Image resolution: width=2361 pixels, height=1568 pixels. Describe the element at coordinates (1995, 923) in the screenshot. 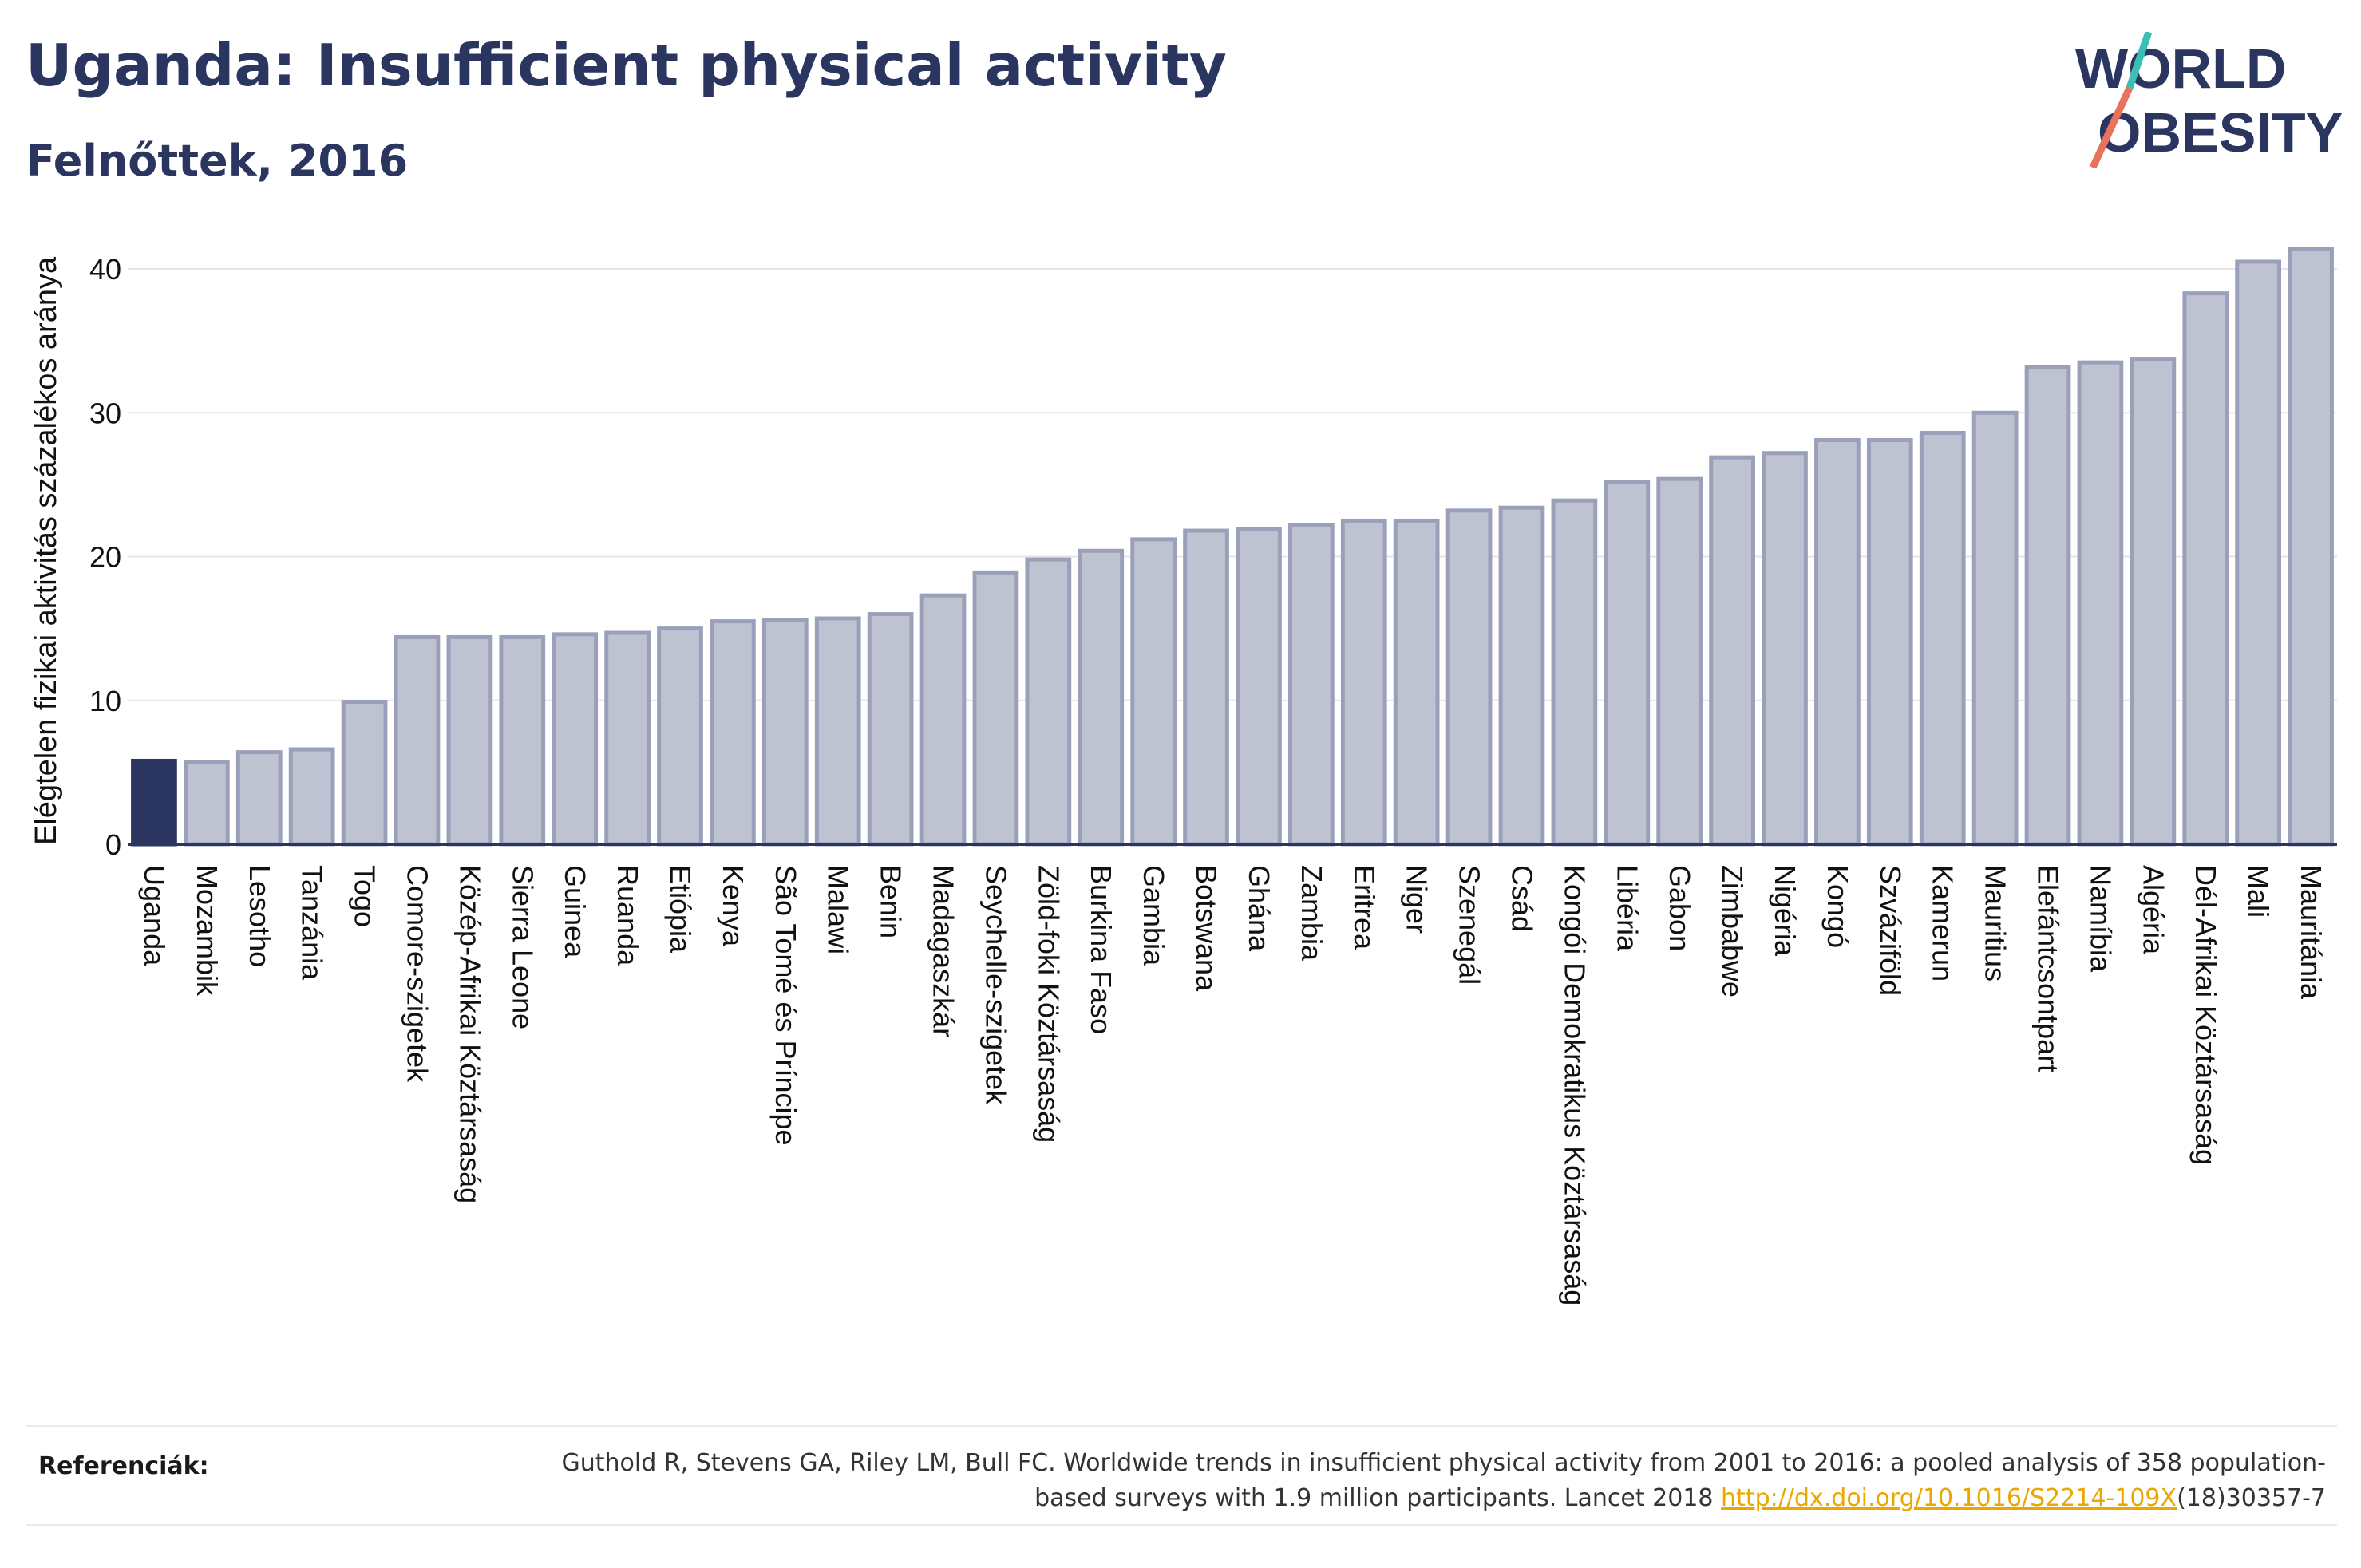

I see `x-tick-label: Mauritius` at that location.